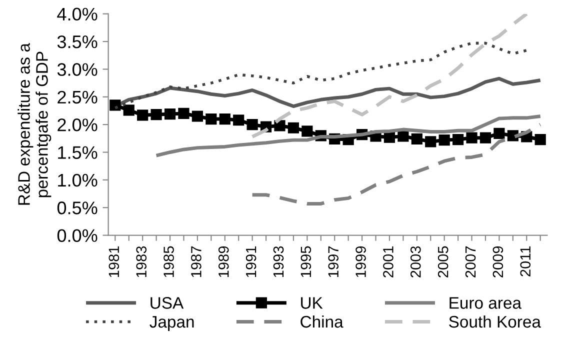  Describe the element at coordinates (470, 262) in the screenshot. I see `x-tick-label: 2007` at that location.